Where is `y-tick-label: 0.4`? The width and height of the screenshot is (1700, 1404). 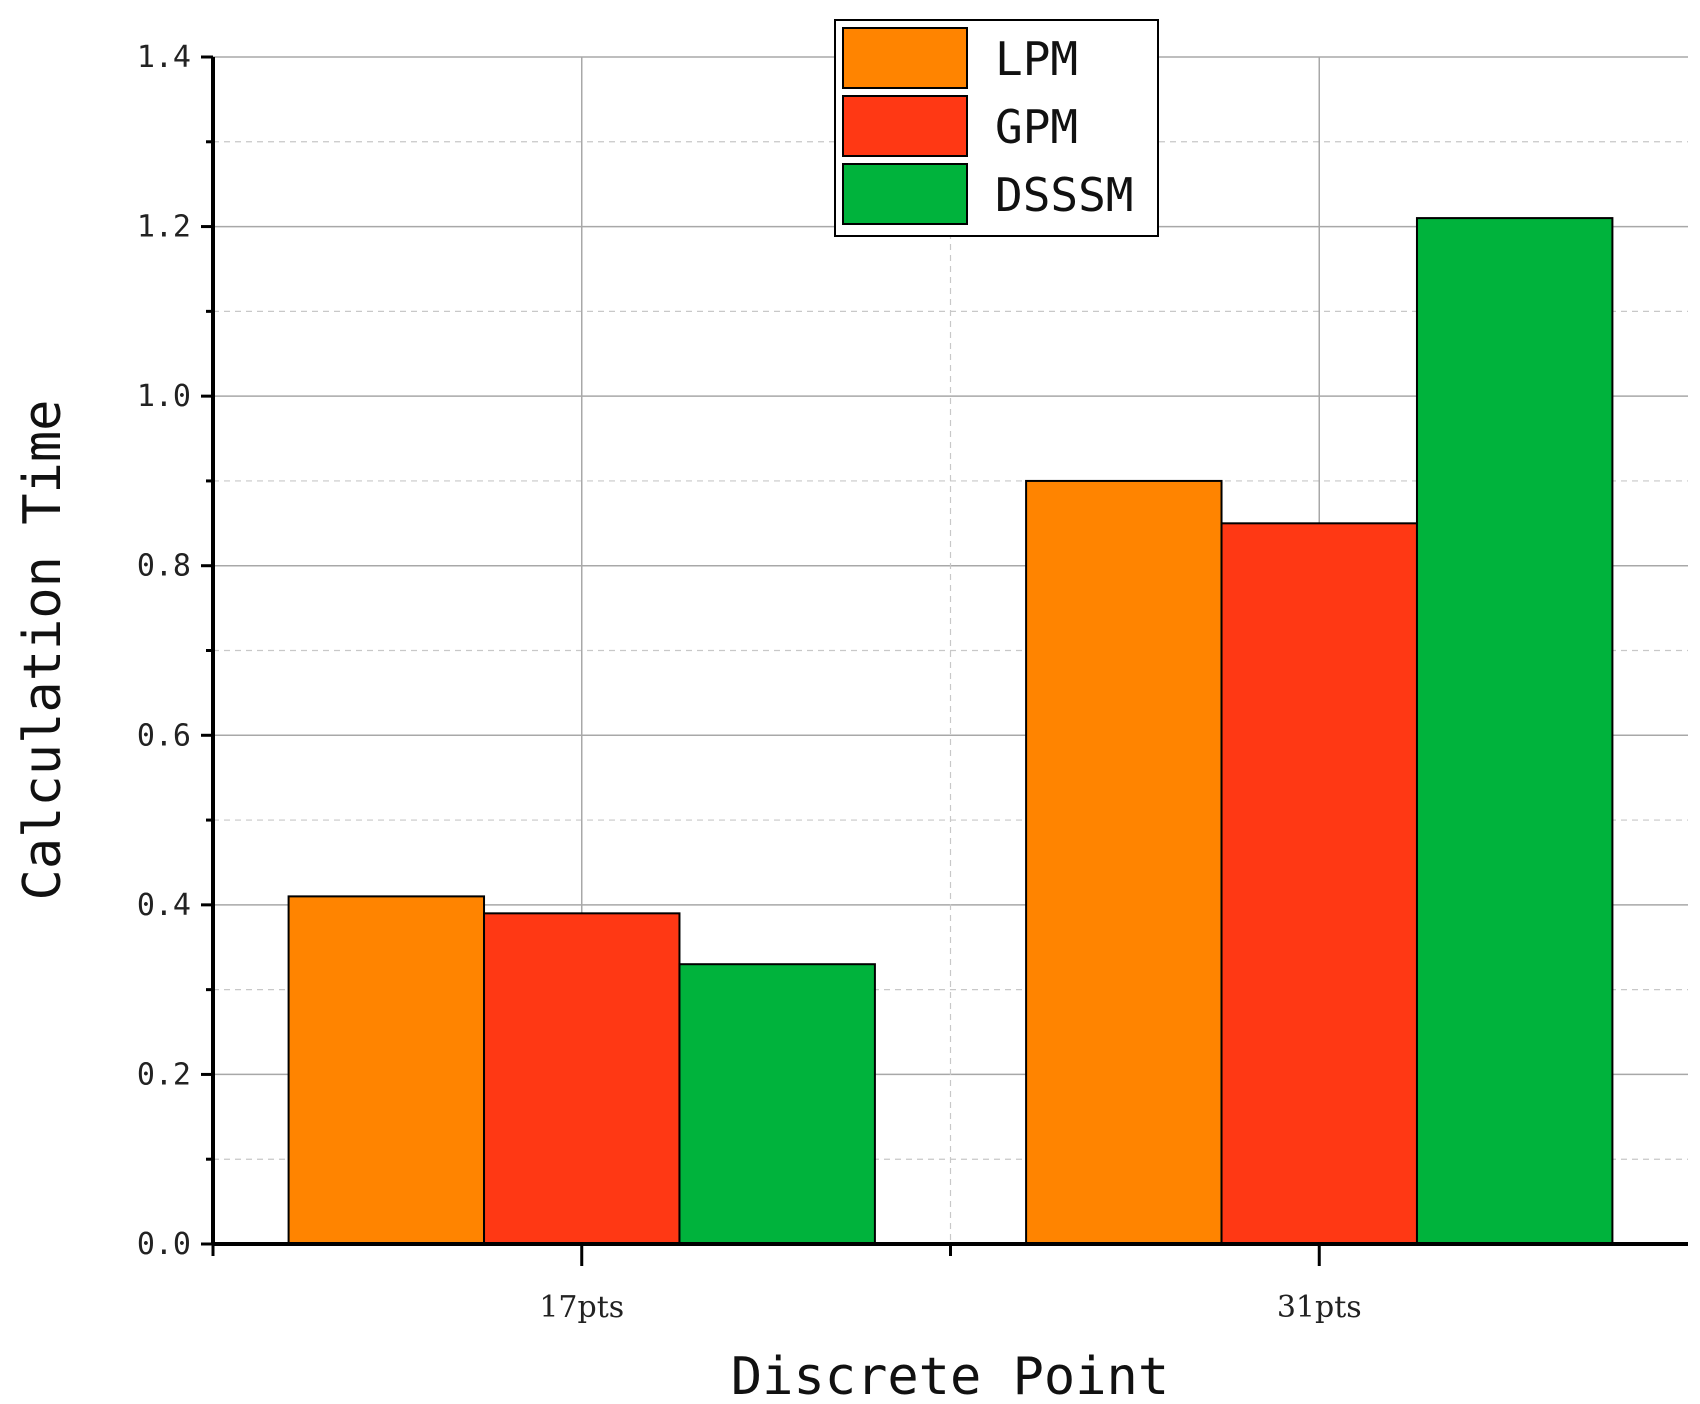 y-tick-label: 0.4 is located at coordinates (164, 905).